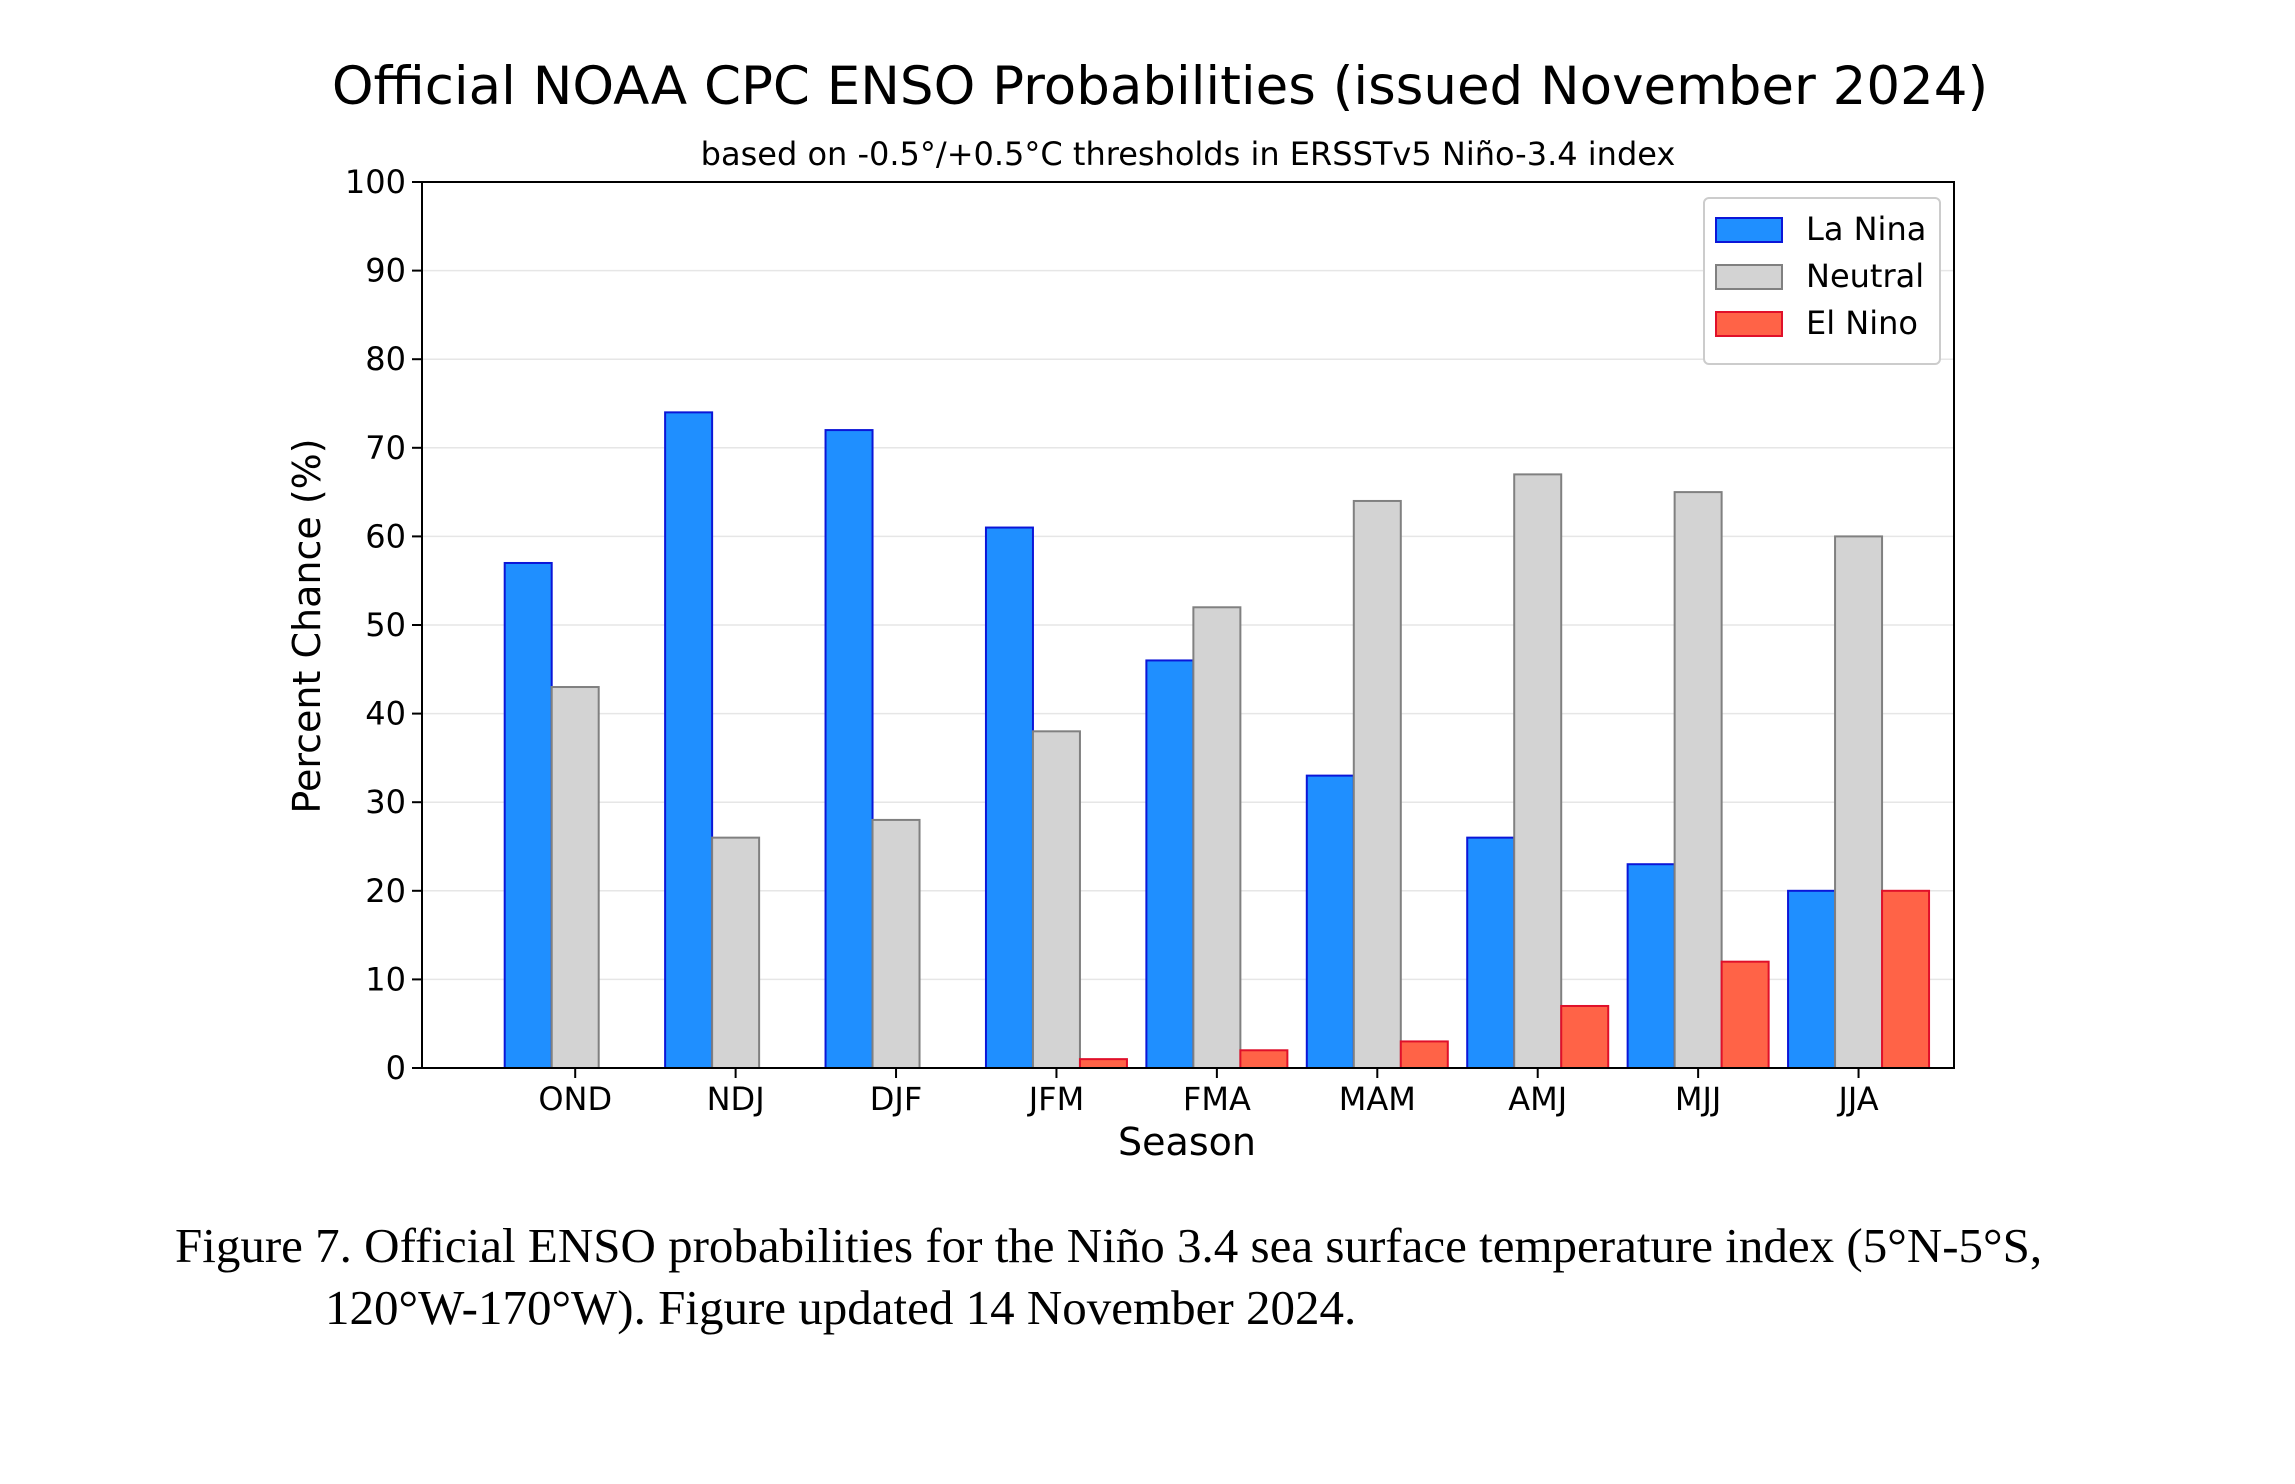 The image size is (2295, 1484). I want to click on y-tick-label: 70, so click(385, 448).